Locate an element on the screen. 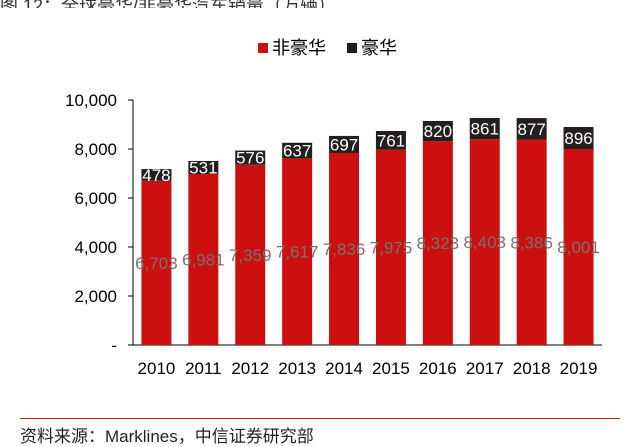  data-label-luxury: 877 is located at coordinates (531, 129).